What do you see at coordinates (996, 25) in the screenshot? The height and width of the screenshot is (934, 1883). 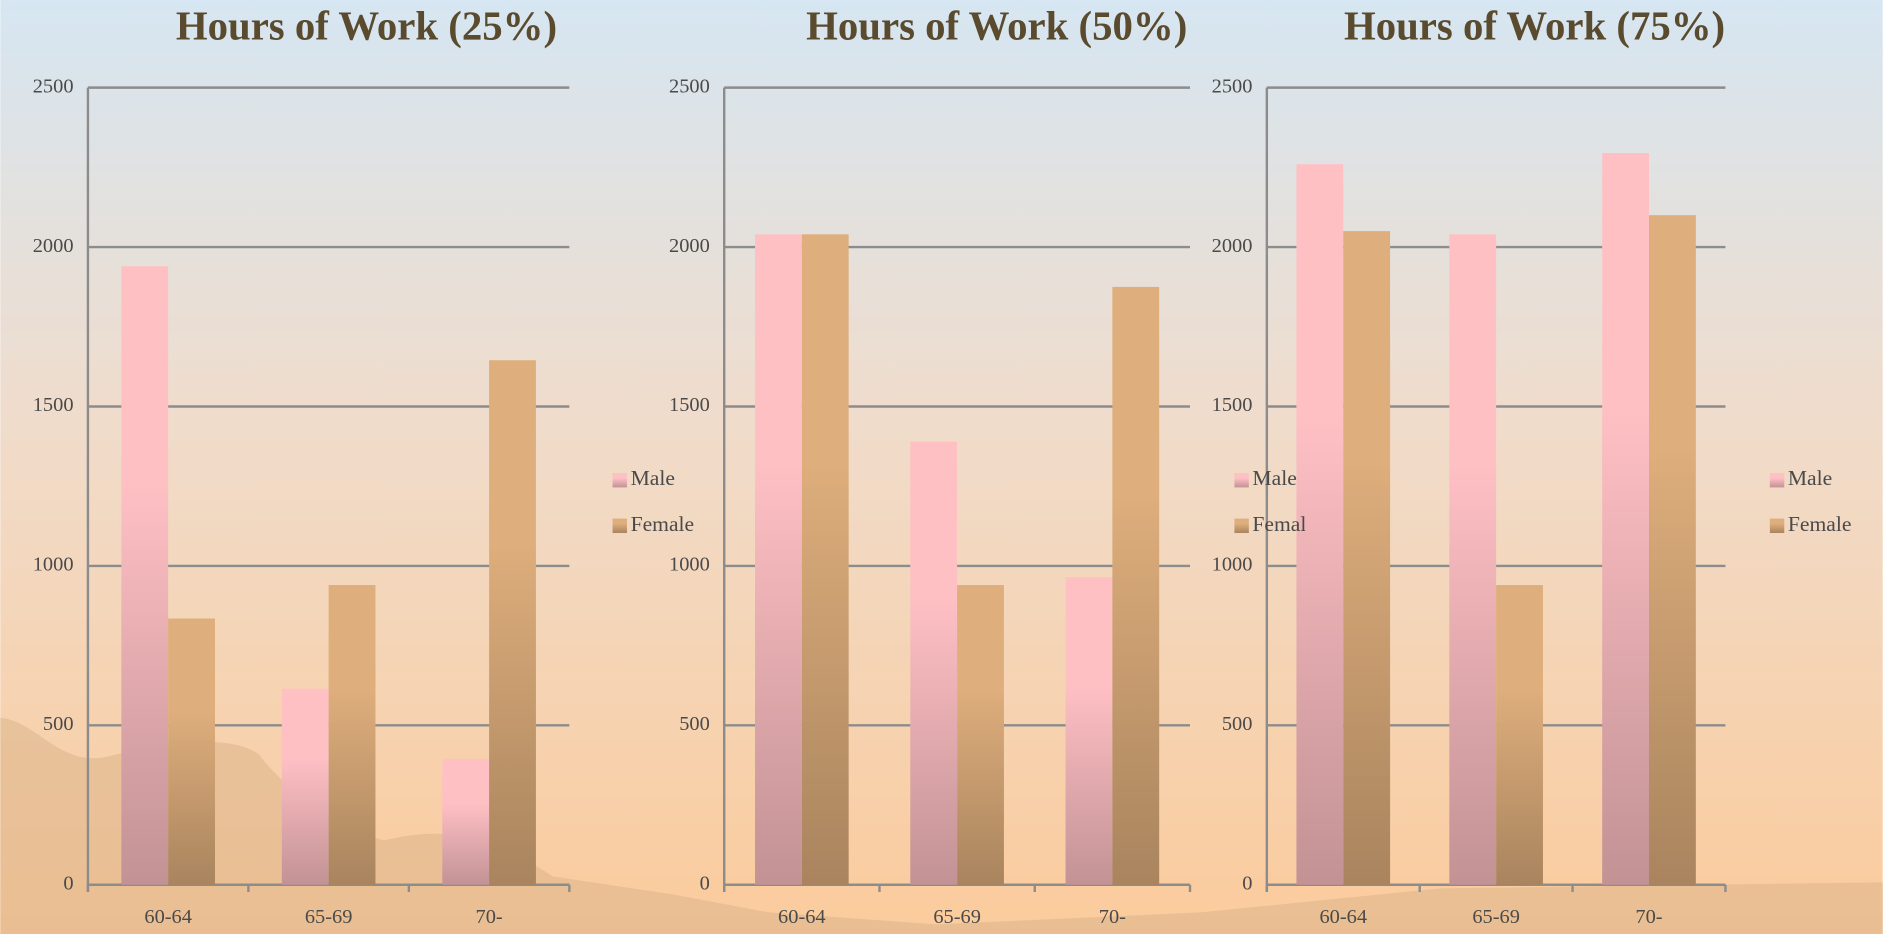 I see `chart-title: Hours of Work (50%)` at bounding box center [996, 25].